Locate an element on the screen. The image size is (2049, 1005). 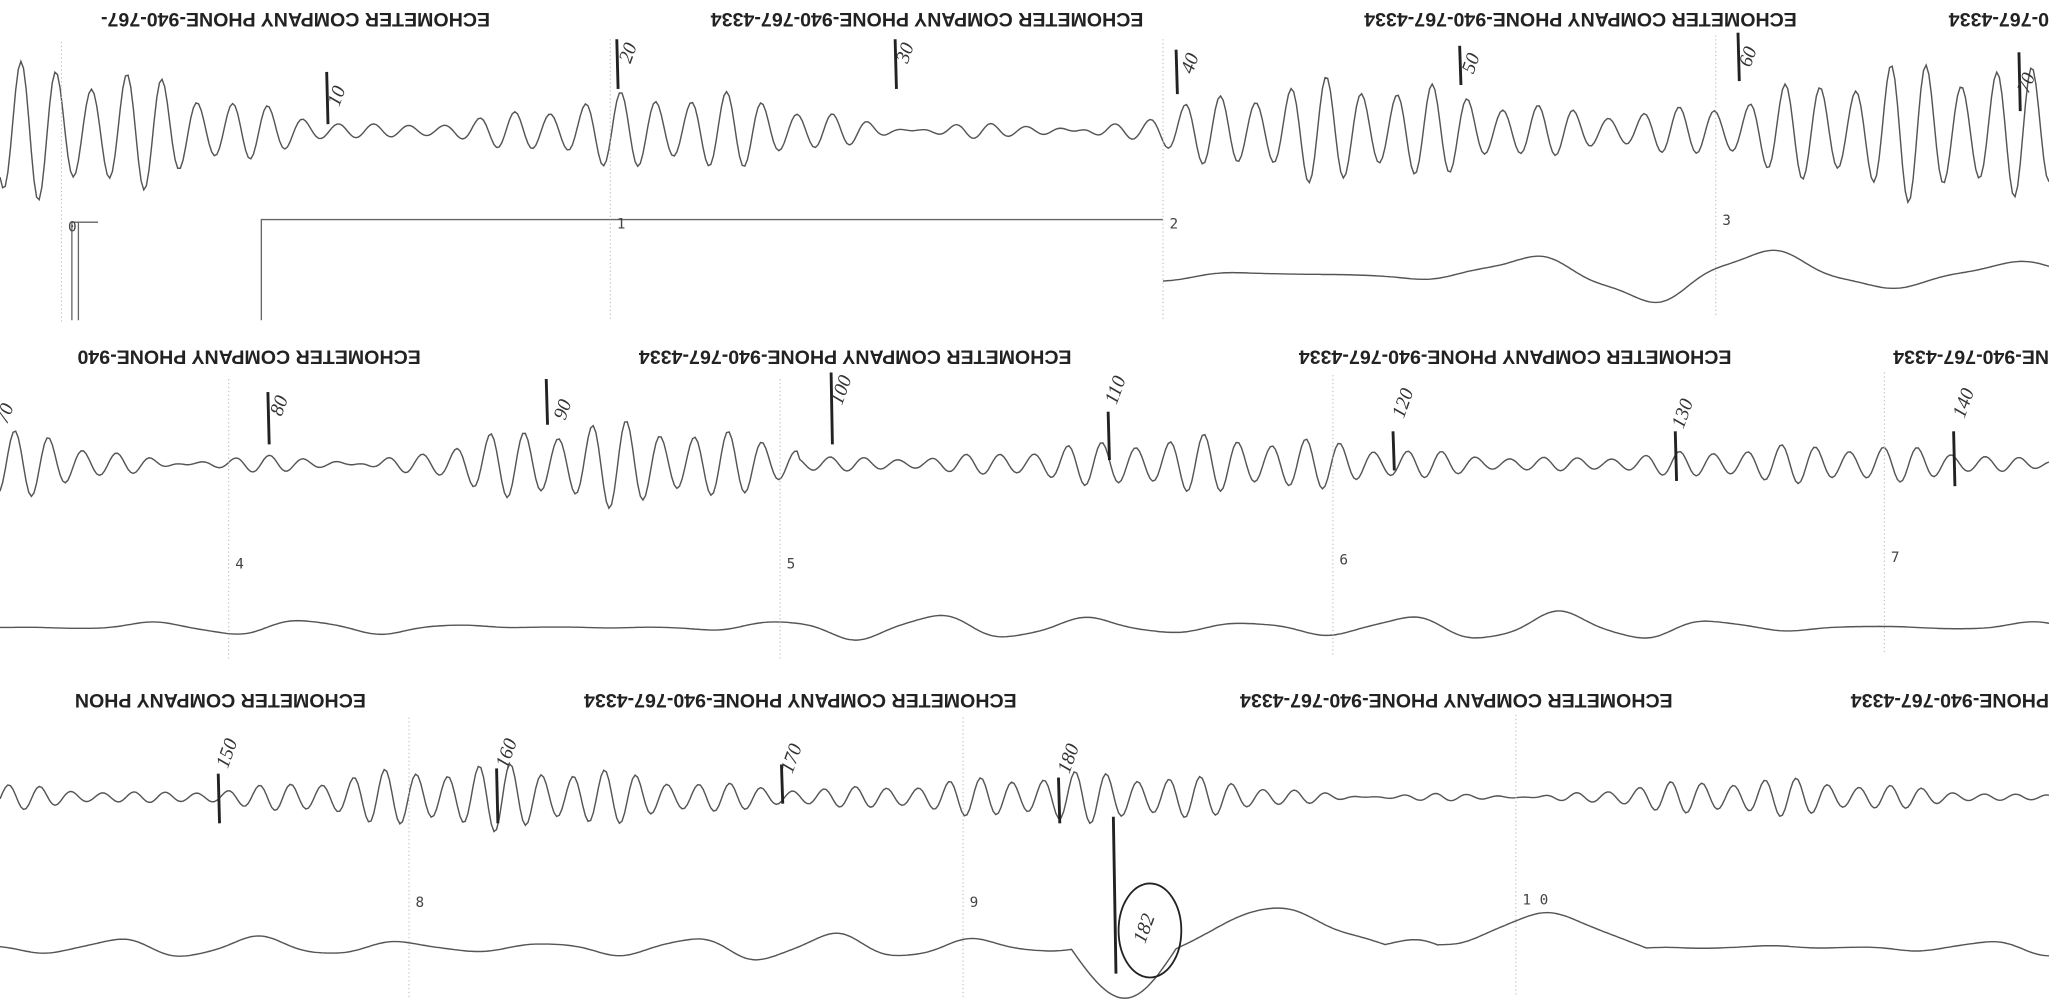
second-label: 8 is located at coordinates (420, 903).